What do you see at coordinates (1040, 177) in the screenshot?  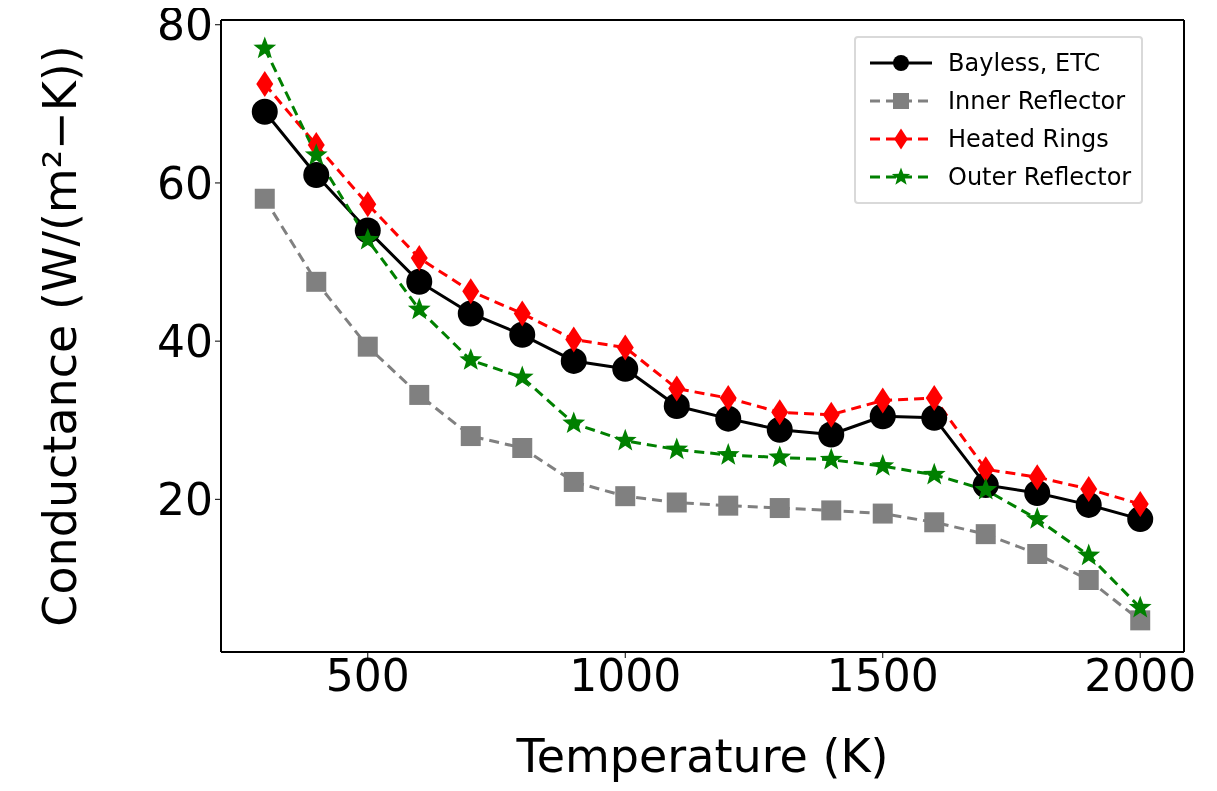 I see `legend-label: Outer Reflector` at bounding box center [1040, 177].